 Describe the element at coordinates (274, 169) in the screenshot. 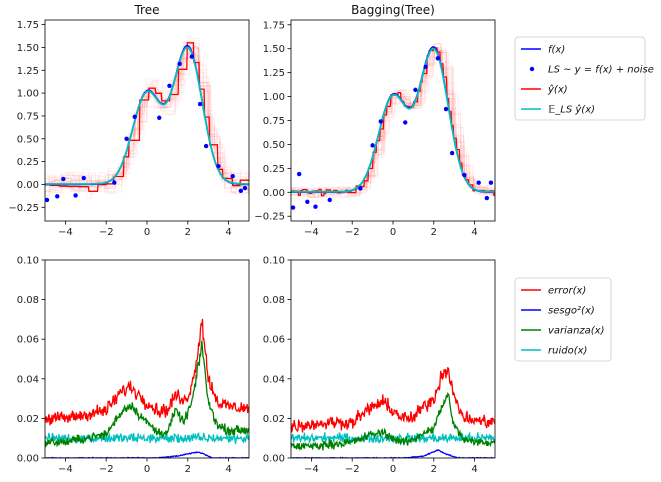

I see `y-tick-label: 0.25` at that location.